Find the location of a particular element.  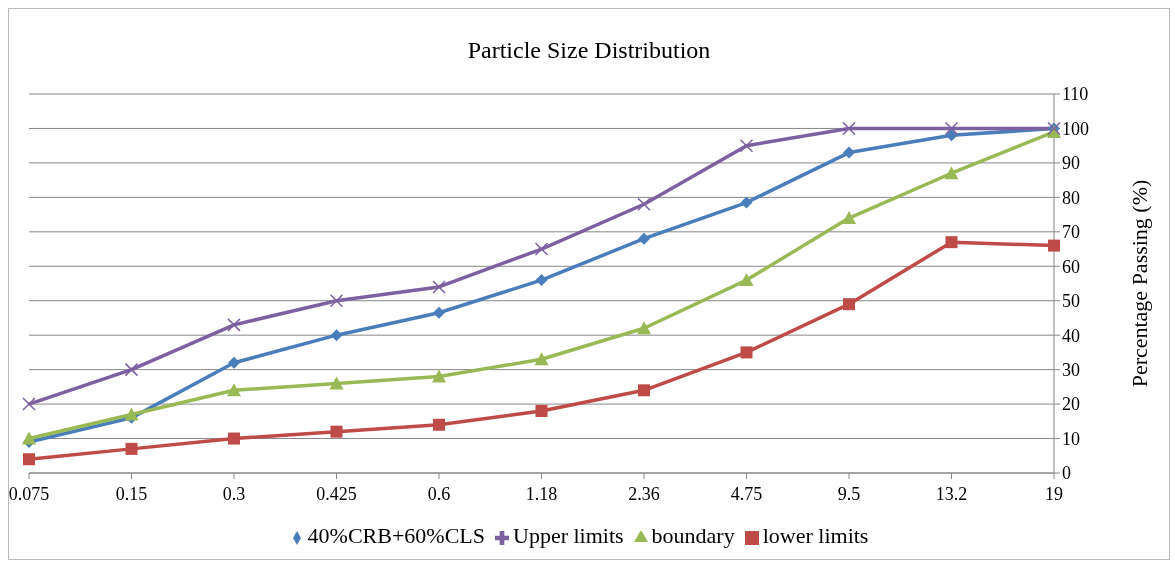

legend-label: 40%CRB+60%CLS is located at coordinates (396, 535).